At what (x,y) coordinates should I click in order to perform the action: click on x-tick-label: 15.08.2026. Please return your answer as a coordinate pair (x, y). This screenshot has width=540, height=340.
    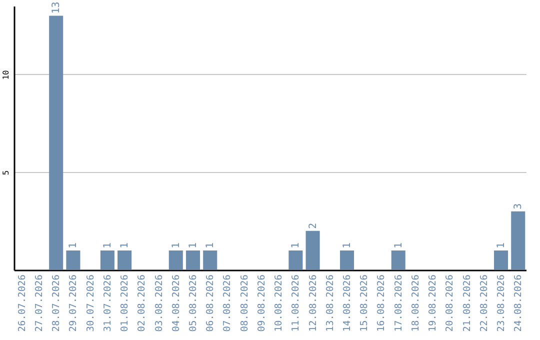
    Looking at the image, I should click on (364, 303).